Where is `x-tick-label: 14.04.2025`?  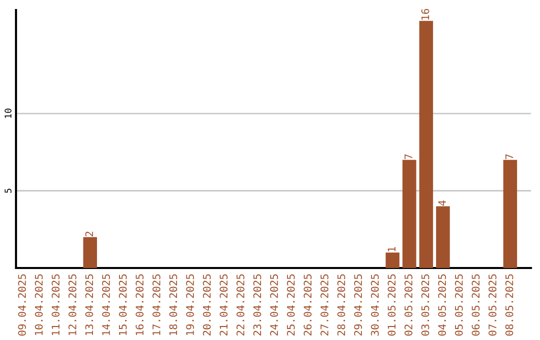
x-tick-label: 14.04.2025 is located at coordinates (106, 305).